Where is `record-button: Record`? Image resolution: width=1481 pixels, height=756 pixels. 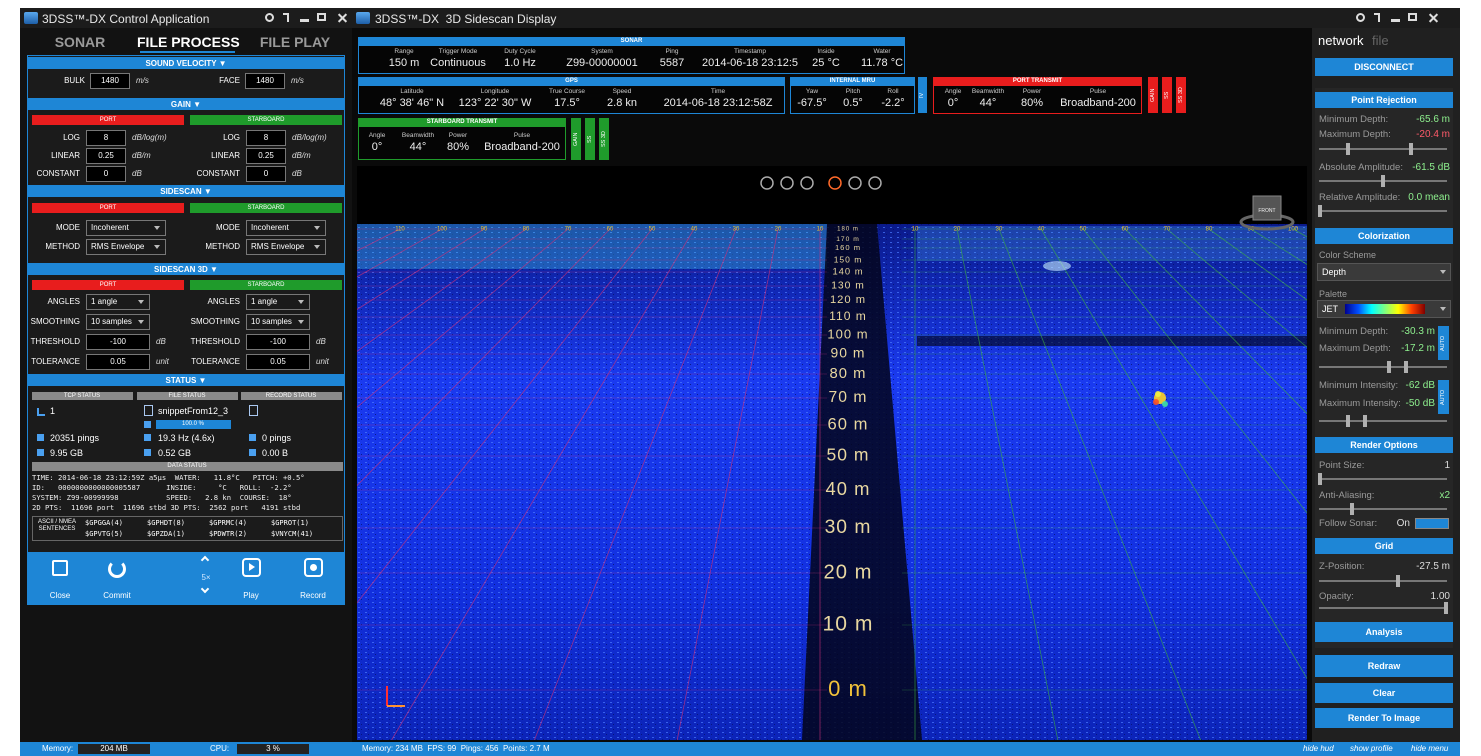
record-button: Record is located at coordinates (313, 595).